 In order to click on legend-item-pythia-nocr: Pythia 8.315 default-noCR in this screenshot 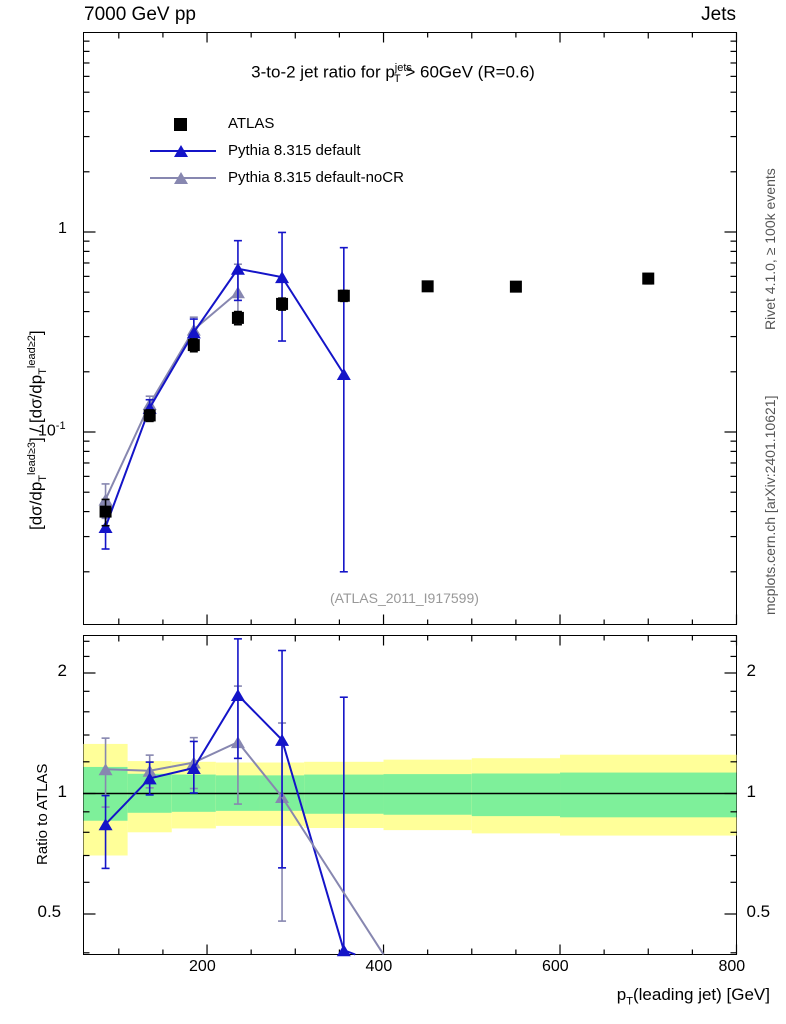, I will do `click(276, 177)`.